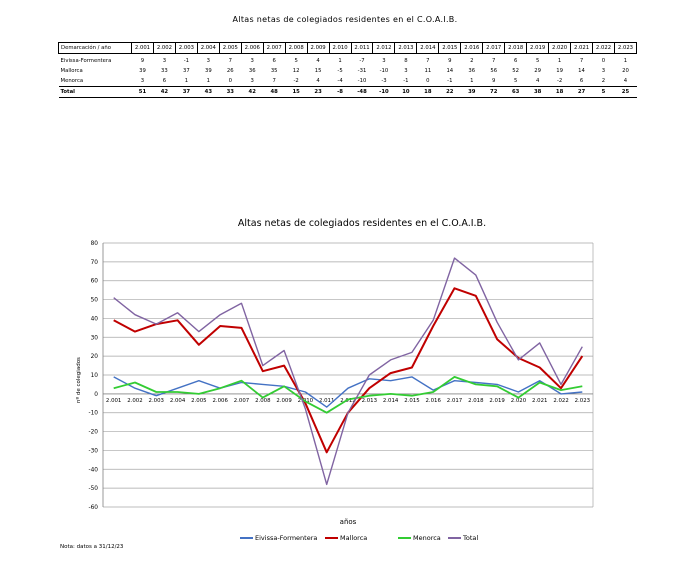 This screenshot has height=564, width=690. What do you see at coordinates (284, 401) in the screenshot?
I see `x-tick-label: 2.009` at bounding box center [284, 401].